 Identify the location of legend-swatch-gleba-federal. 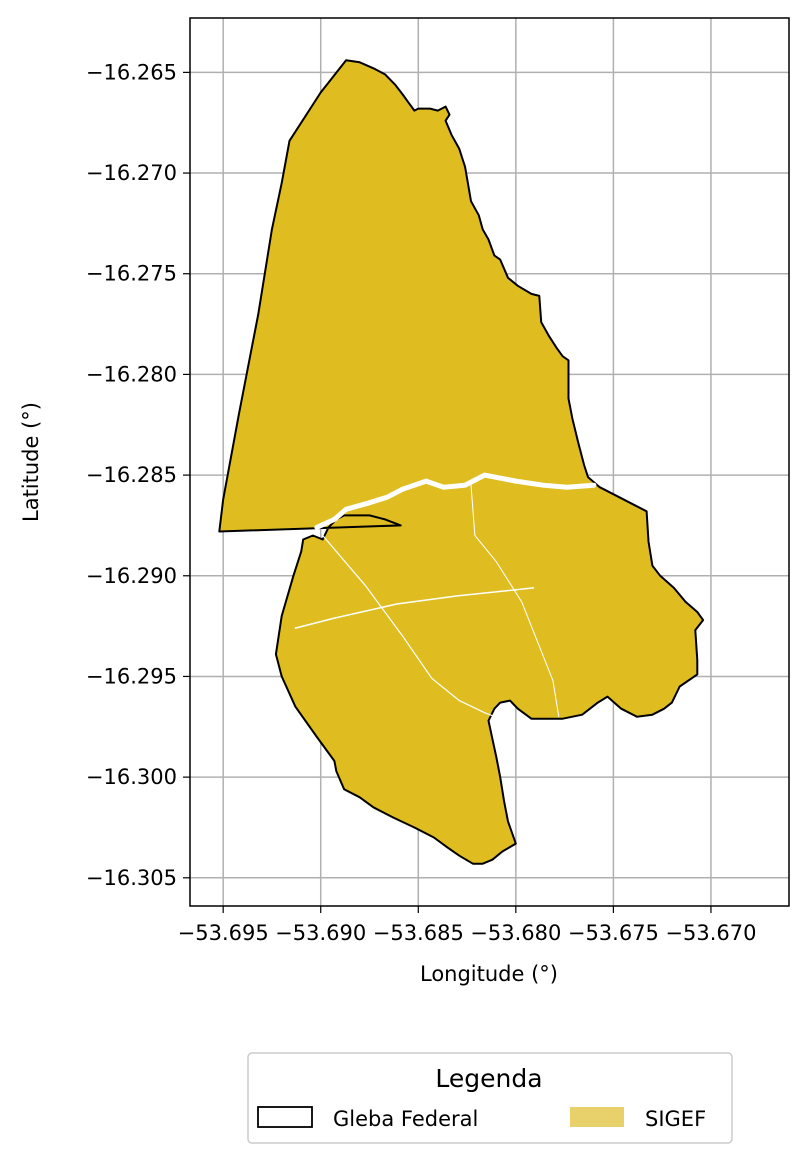
(285, 1117).